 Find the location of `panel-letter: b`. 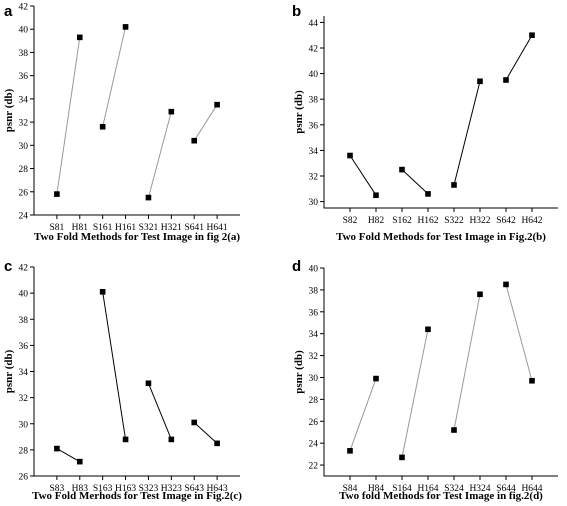

panel-letter: b is located at coordinates (296, 11).